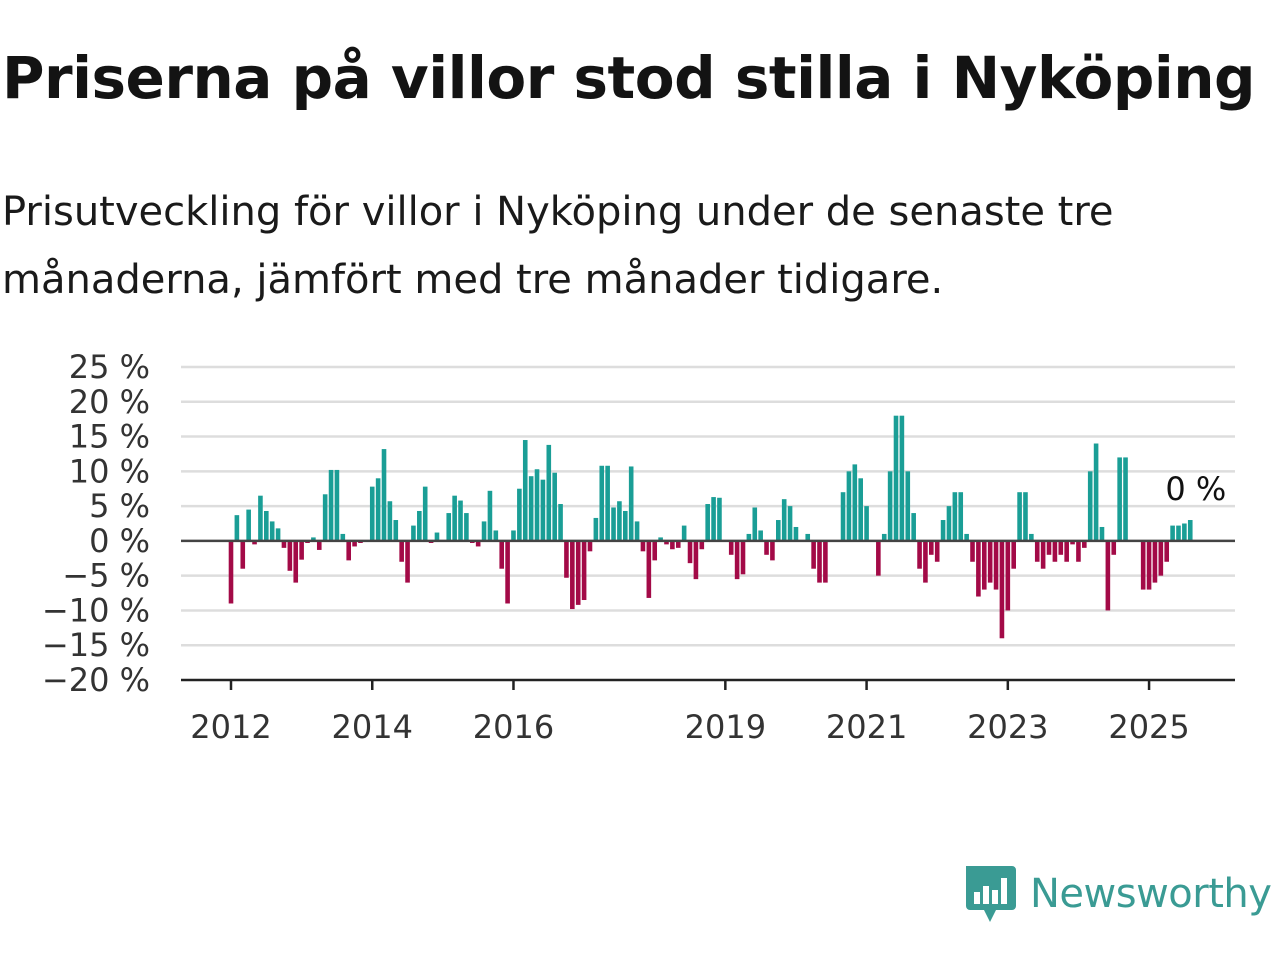 The width and height of the screenshot is (1280, 960). What do you see at coordinates (119, 541) in the screenshot?
I see `y-tick-label: 0 %` at bounding box center [119, 541].